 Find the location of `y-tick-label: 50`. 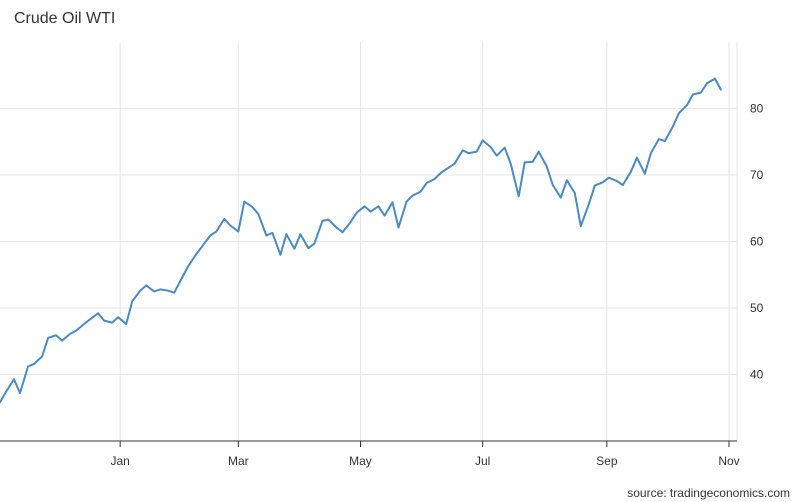

y-tick-label: 50 is located at coordinates (757, 308).